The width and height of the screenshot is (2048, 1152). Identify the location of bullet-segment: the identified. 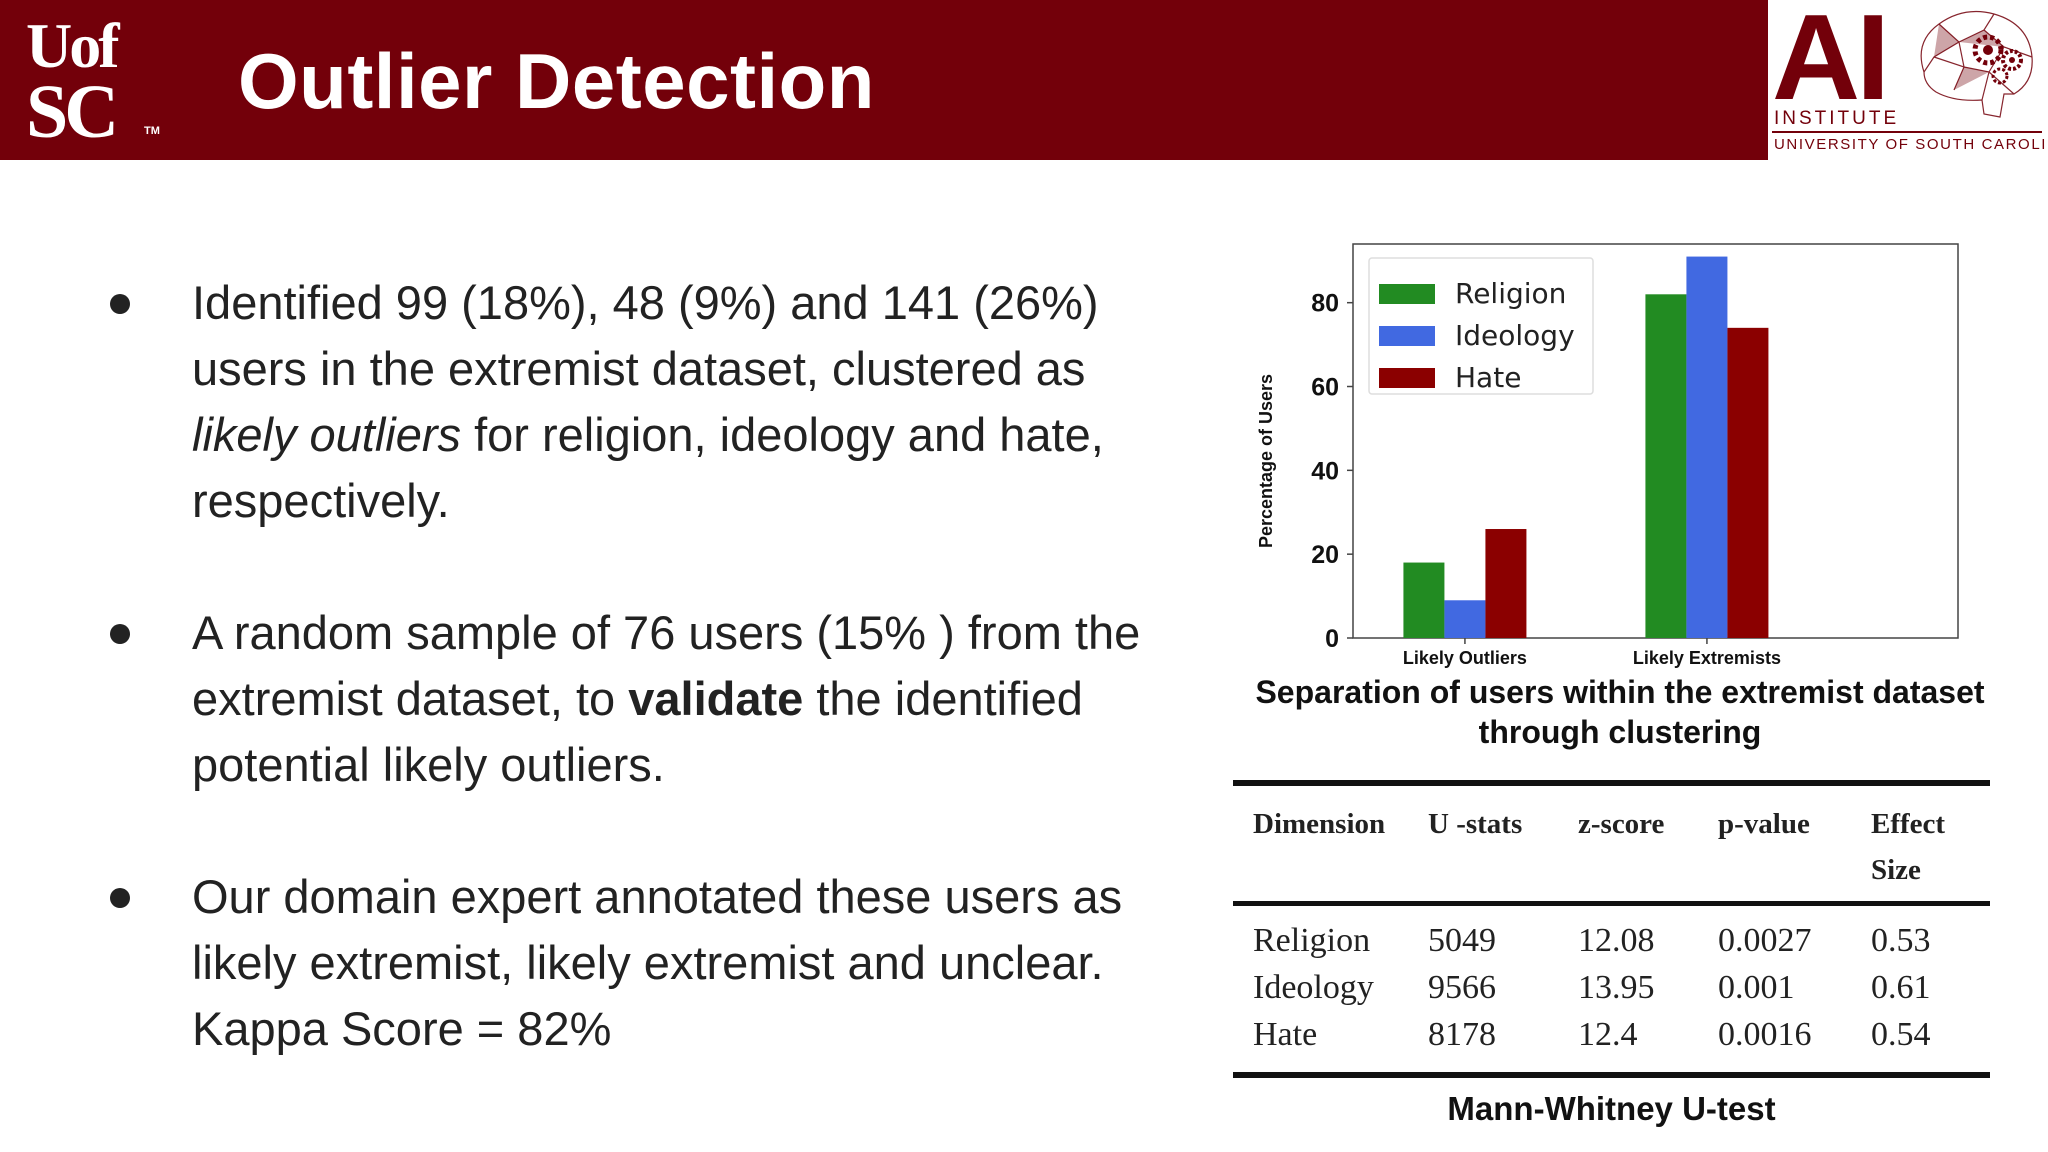
(943, 698).